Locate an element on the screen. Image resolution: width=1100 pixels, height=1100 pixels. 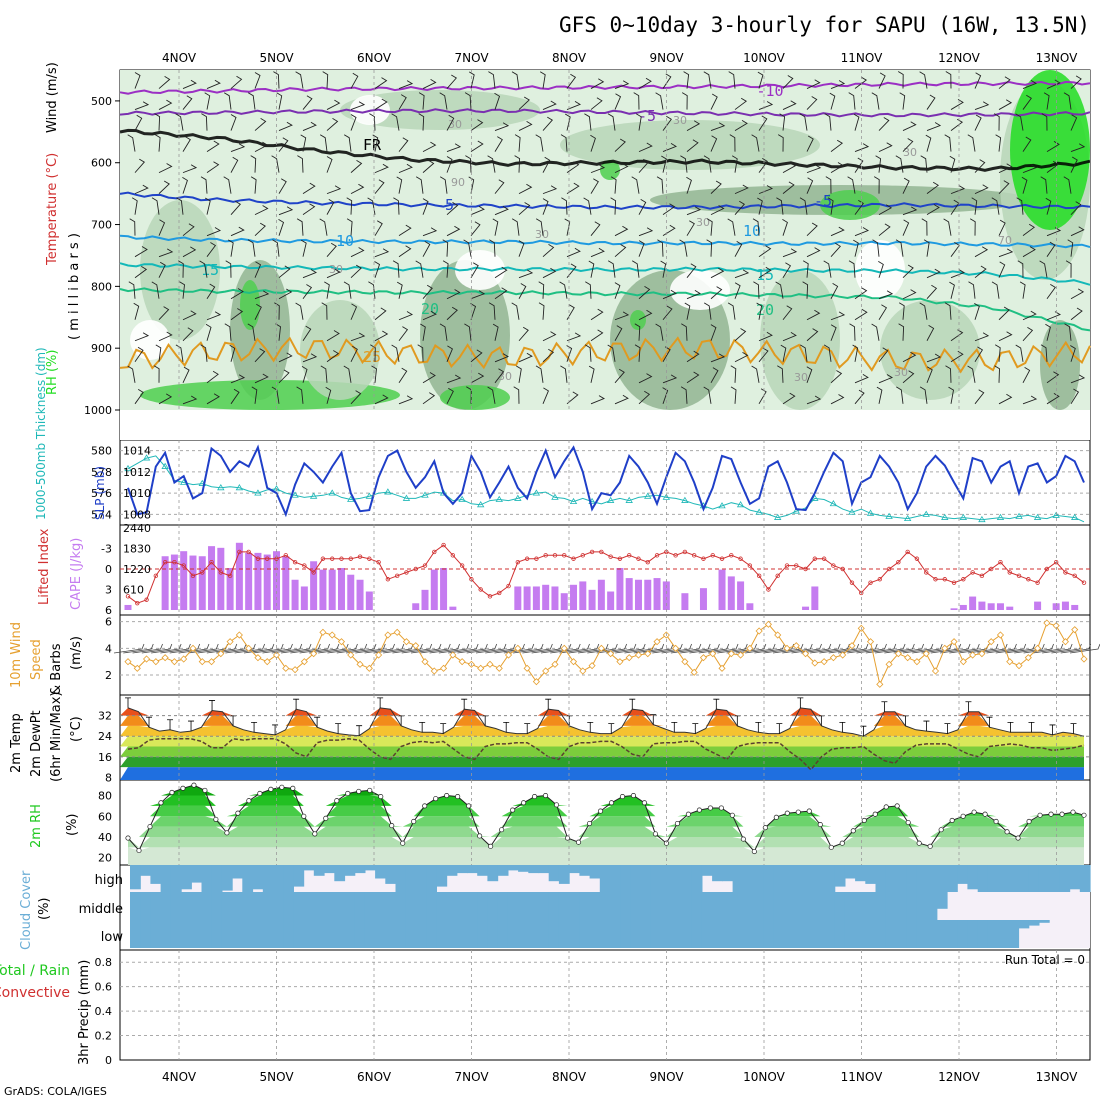
wind-tick-2: 6 is located at coordinates (108, 622).